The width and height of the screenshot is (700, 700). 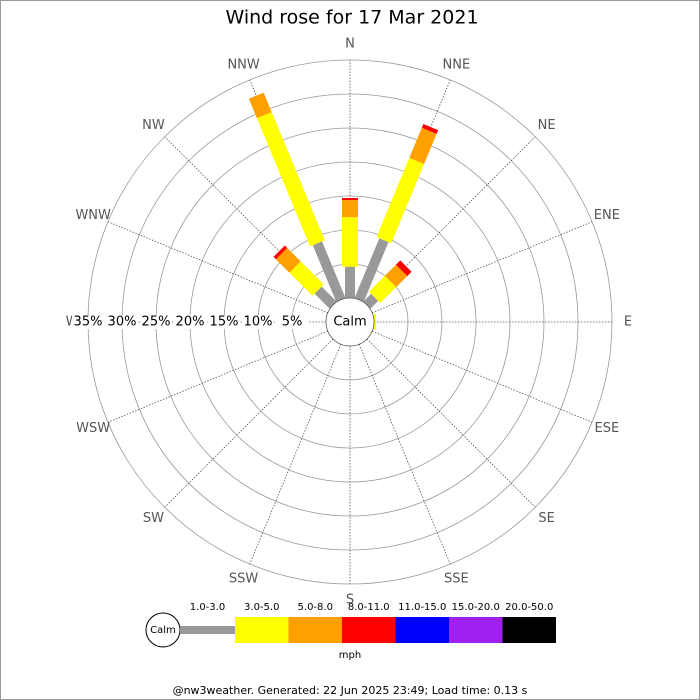 What do you see at coordinates (207, 607) in the screenshot?
I see `legend-label: 1.0-3.0` at bounding box center [207, 607].